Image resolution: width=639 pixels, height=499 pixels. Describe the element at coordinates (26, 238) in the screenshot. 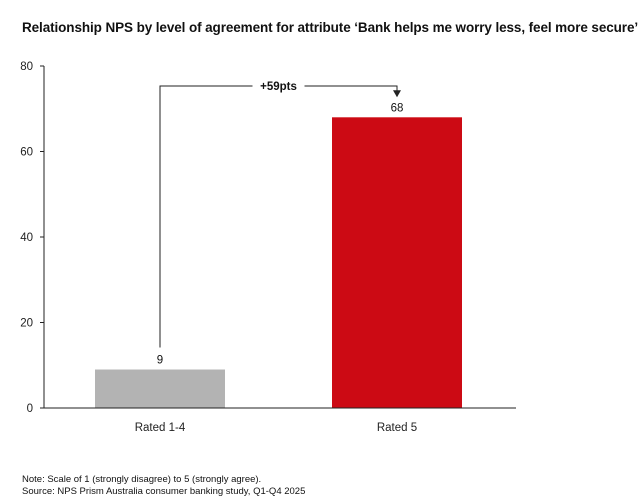

I see `y-tick-label: 40` at that location.